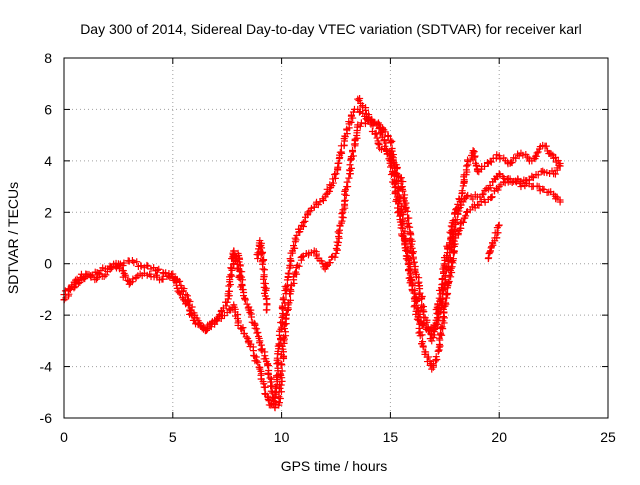 The image size is (640, 485). What do you see at coordinates (499, 437) in the screenshot?
I see `x-tick-label: 20` at bounding box center [499, 437].